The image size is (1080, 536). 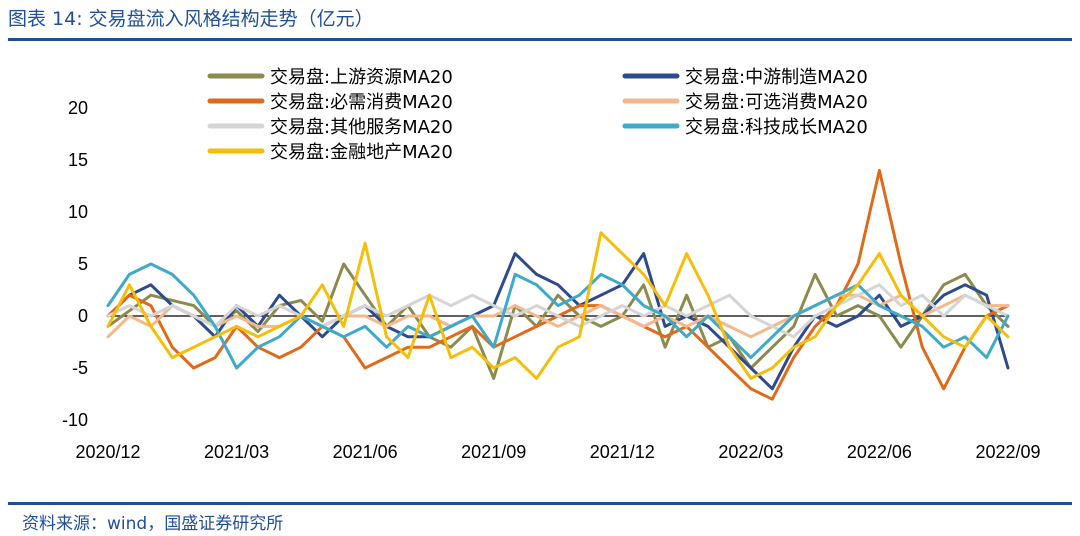 I want to click on figure-title: 图表 14: 交易盘流入风格结构走势（亿元）, so click(x=191, y=19).